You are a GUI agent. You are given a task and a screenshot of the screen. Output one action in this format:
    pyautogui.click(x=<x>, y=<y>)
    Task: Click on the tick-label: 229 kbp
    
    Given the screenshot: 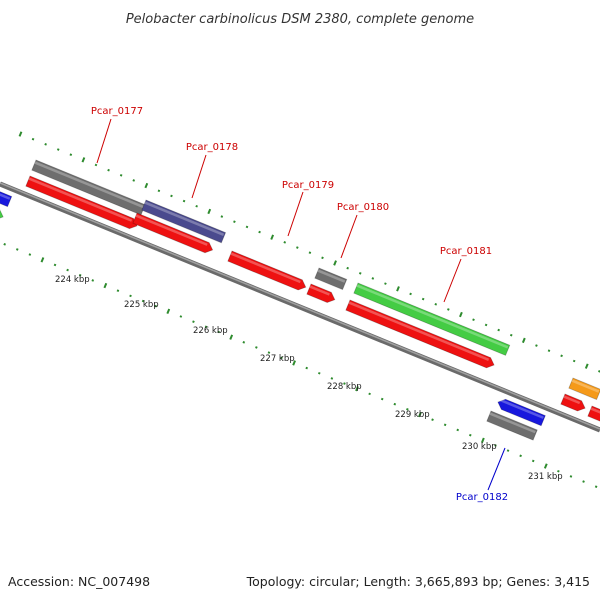 What is the action you would take?
    pyautogui.click(x=412, y=415)
    